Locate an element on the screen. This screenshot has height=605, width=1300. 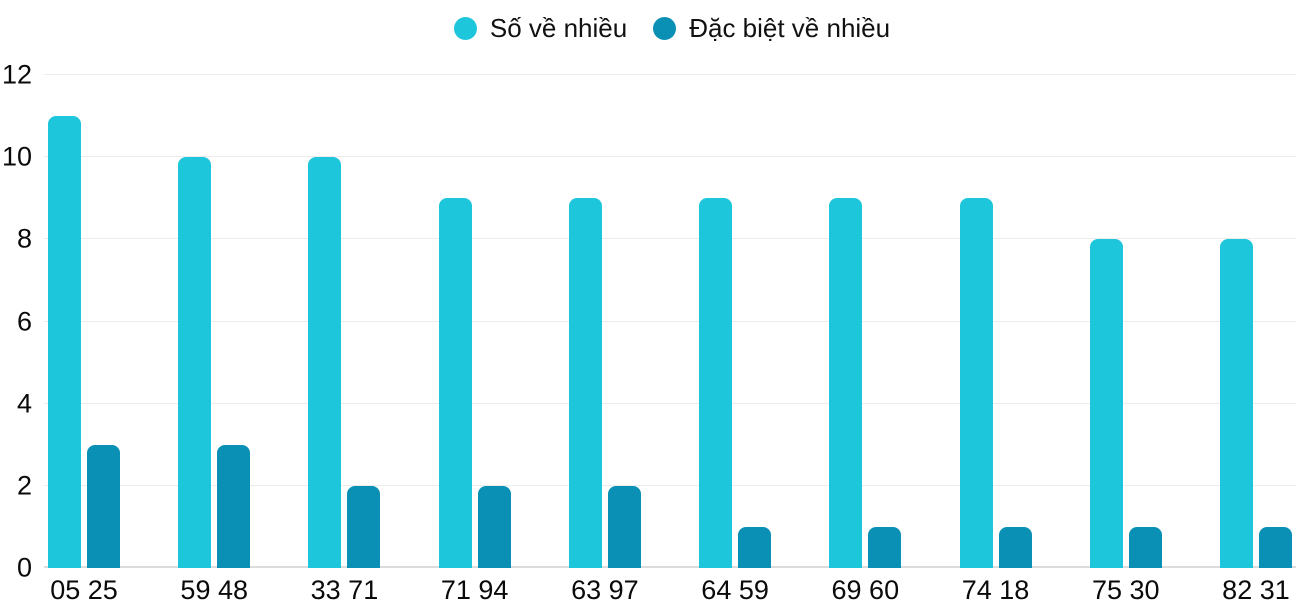
x-axis-category-label: 63 97 is located at coordinates (605, 590).